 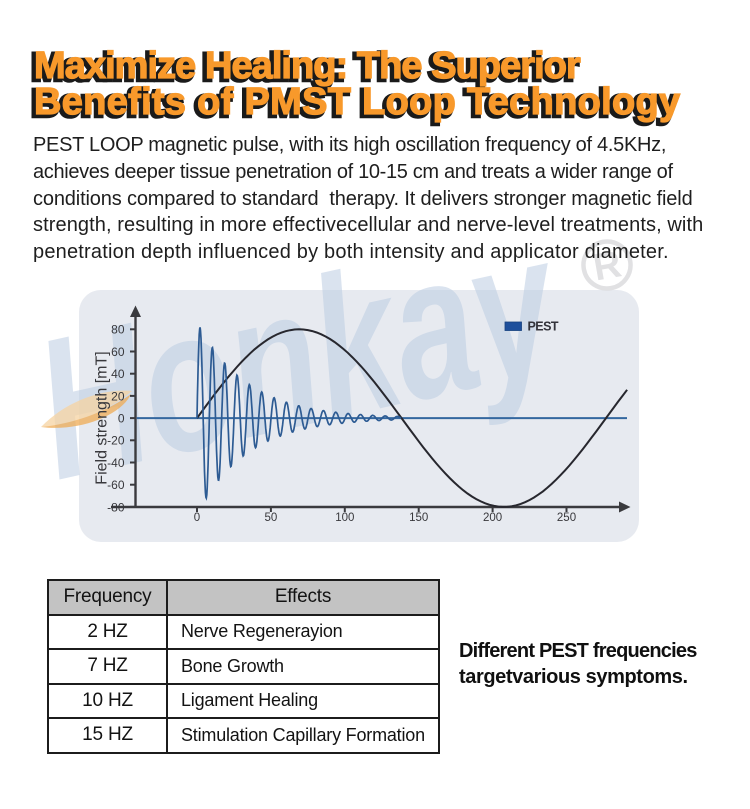 What do you see at coordinates (118, 374) in the screenshot?
I see `svg-text: 40` at bounding box center [118, 374].